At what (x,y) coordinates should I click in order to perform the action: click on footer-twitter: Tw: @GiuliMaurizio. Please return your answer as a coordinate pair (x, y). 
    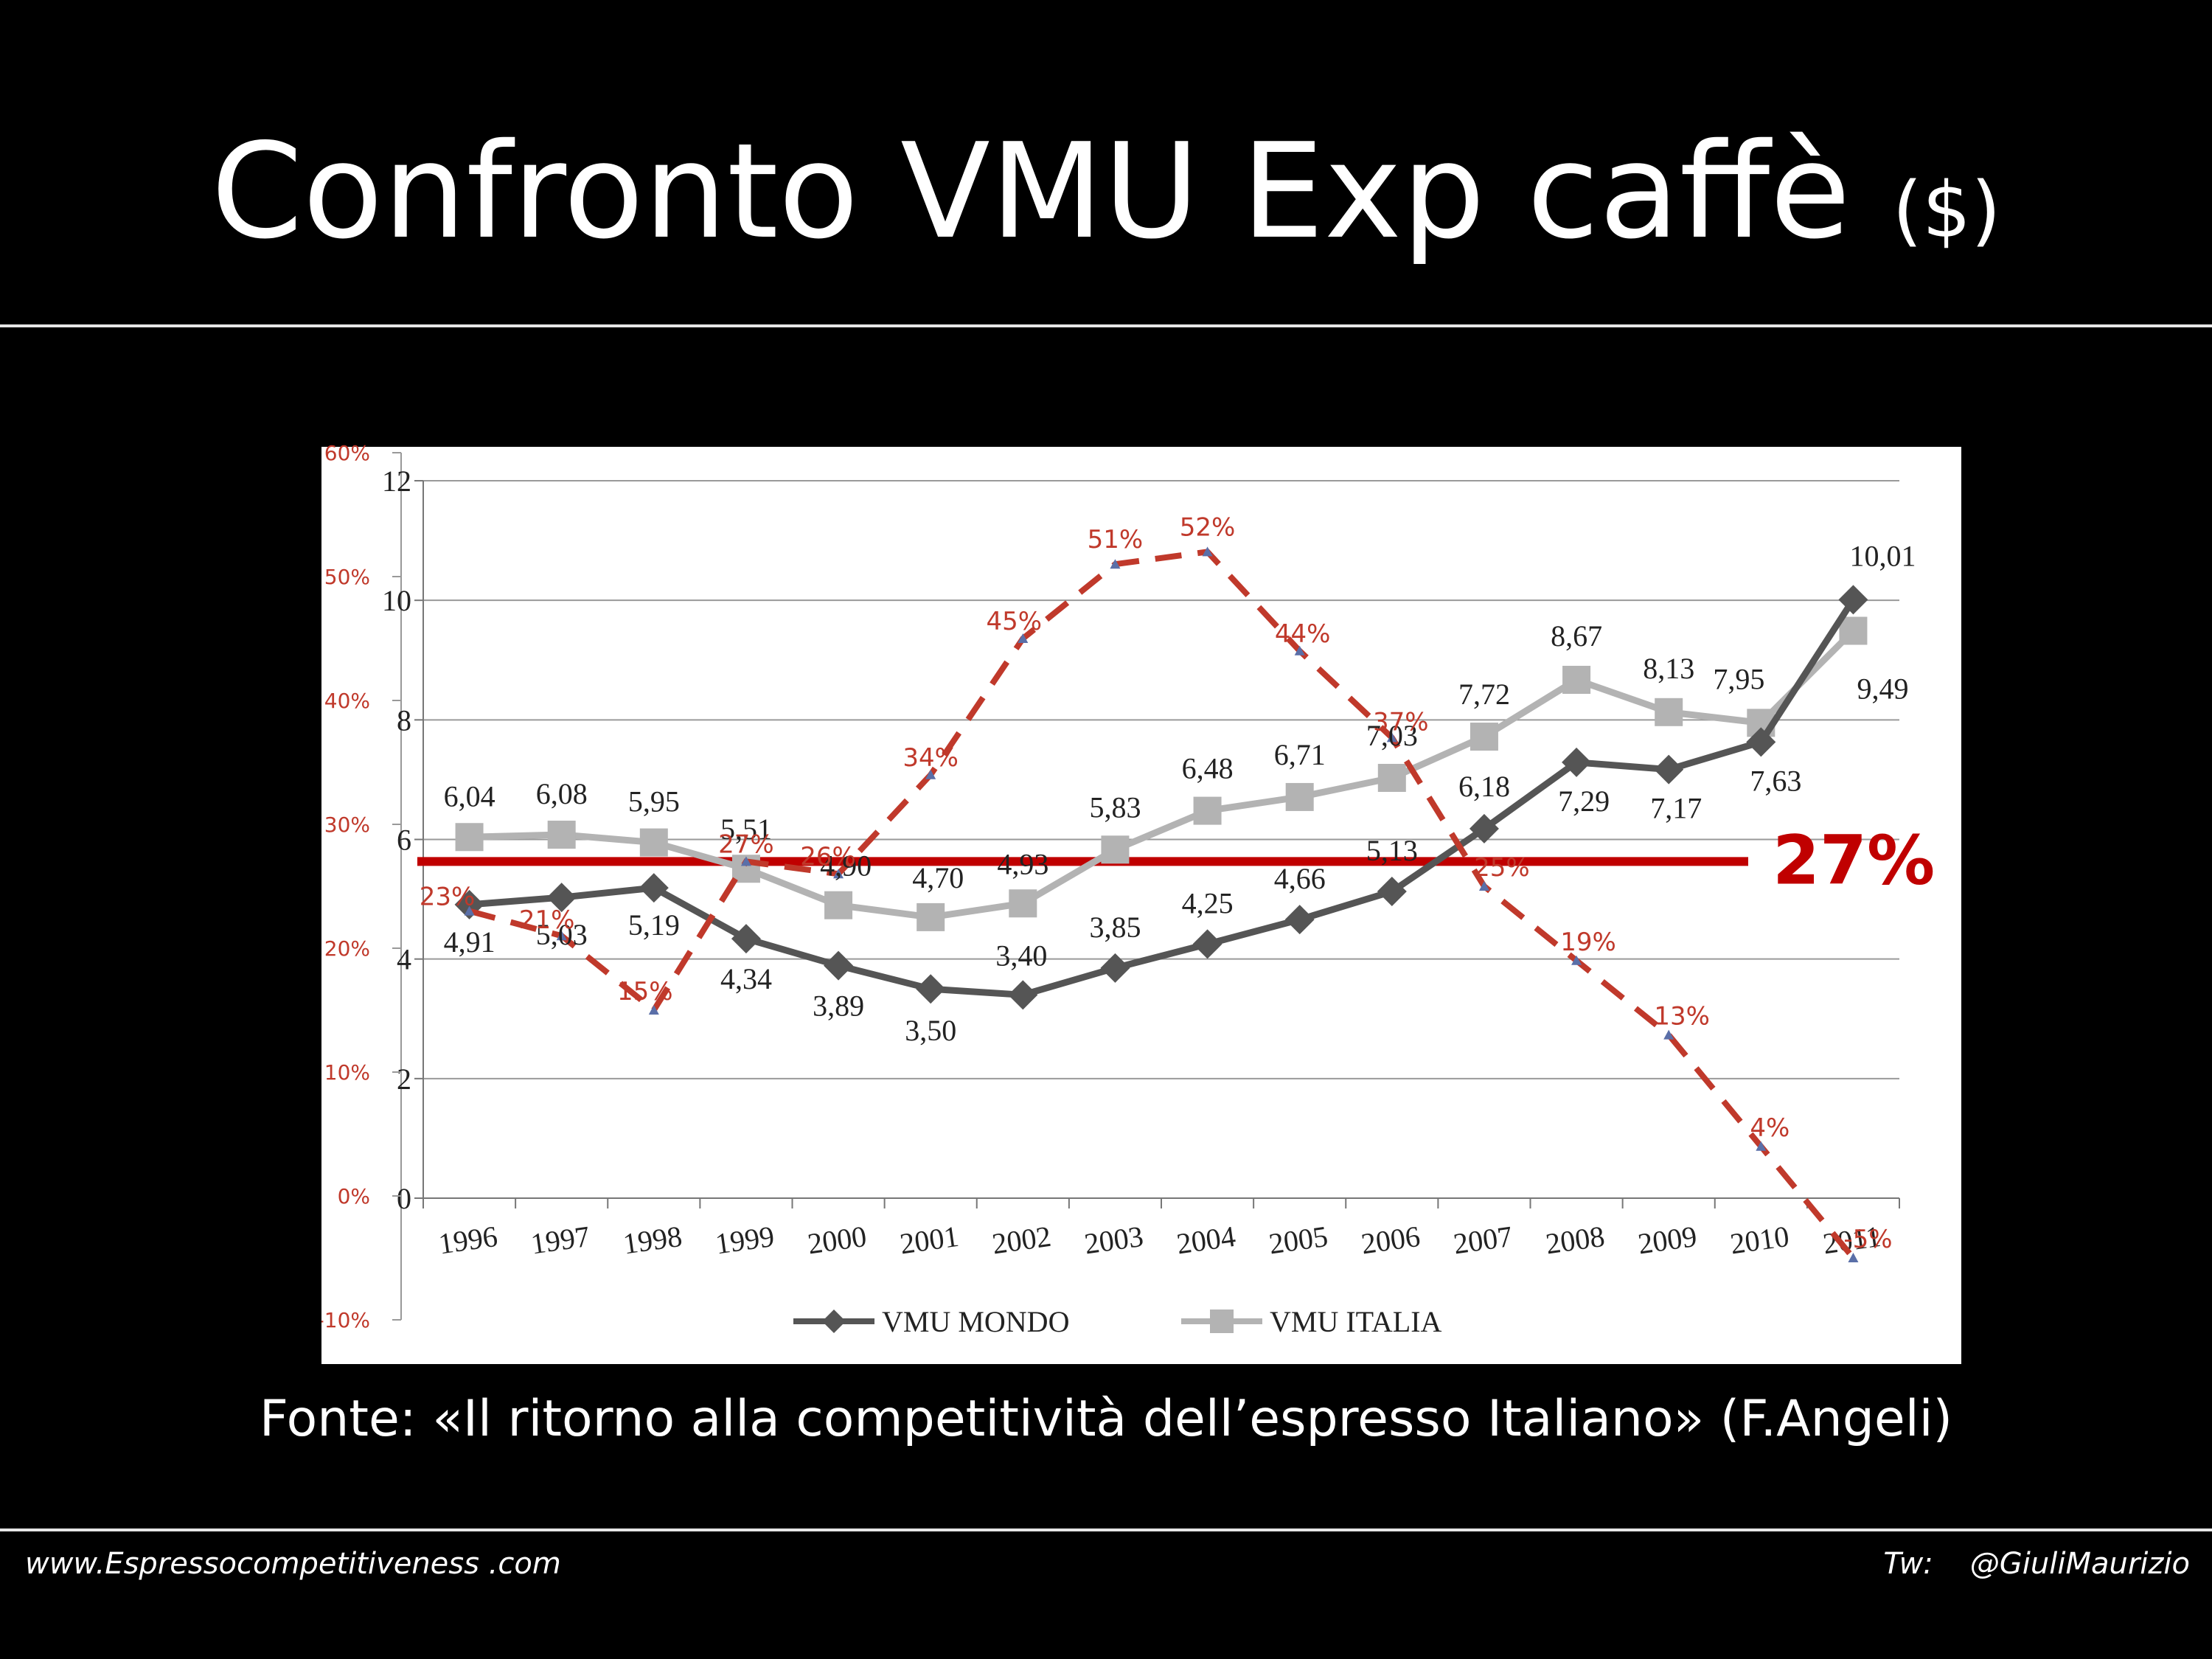
    Looking at the image, I should click on (2018, 1564).